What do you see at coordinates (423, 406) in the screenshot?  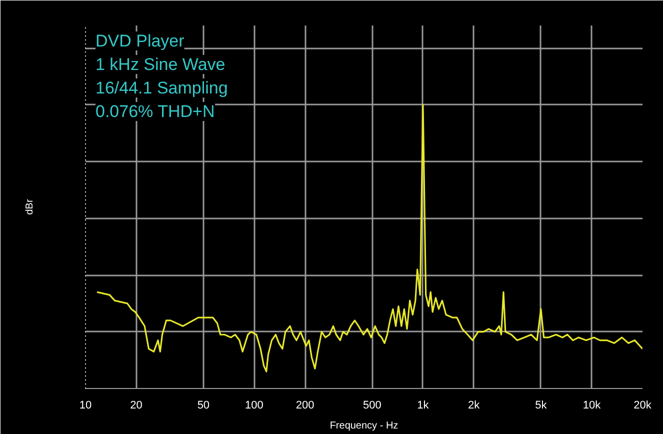 I see `x-tick-label: 1k` at bounding box center [423, 406].